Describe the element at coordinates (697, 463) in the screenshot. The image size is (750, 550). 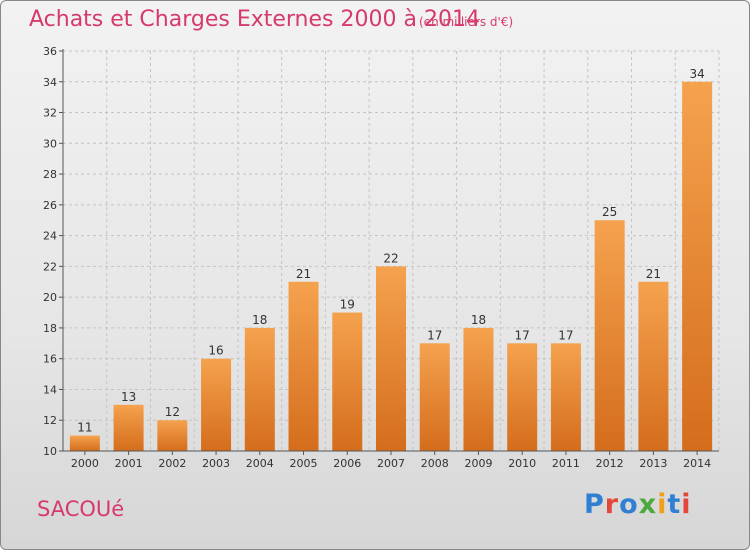
I see `x-tick-label: 2014` at that location.